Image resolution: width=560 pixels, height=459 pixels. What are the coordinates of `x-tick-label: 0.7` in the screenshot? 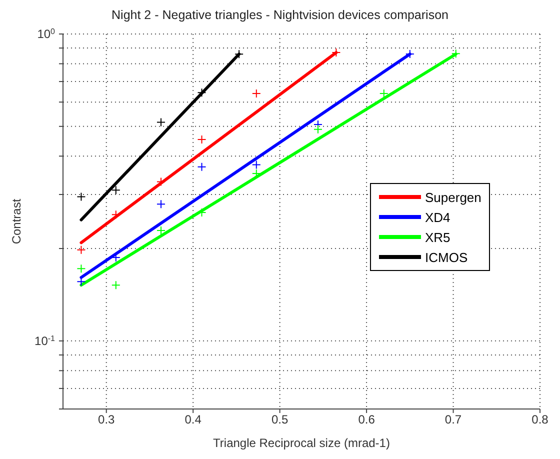 It's located at (453, 419).